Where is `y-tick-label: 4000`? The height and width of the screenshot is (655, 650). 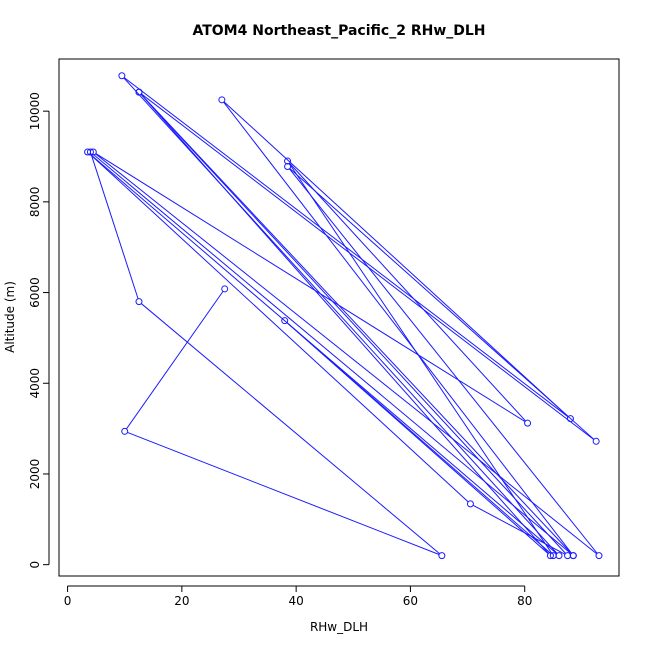
y-tick-label: 4000 is located at coordinates (35, 383).